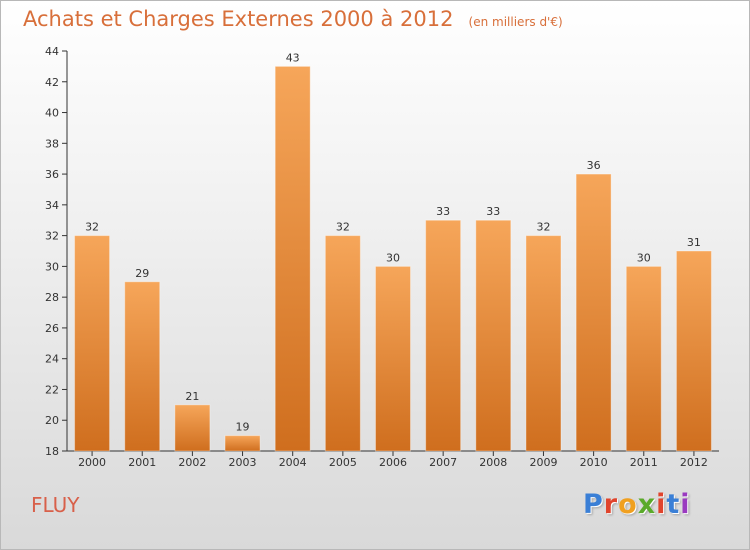 The height and width of the screenshot is (550, 750). What do you see at coordinates (52, 451) in the screenshot?
I see `y-tick-label: 18` at bounding box center [52, 451].